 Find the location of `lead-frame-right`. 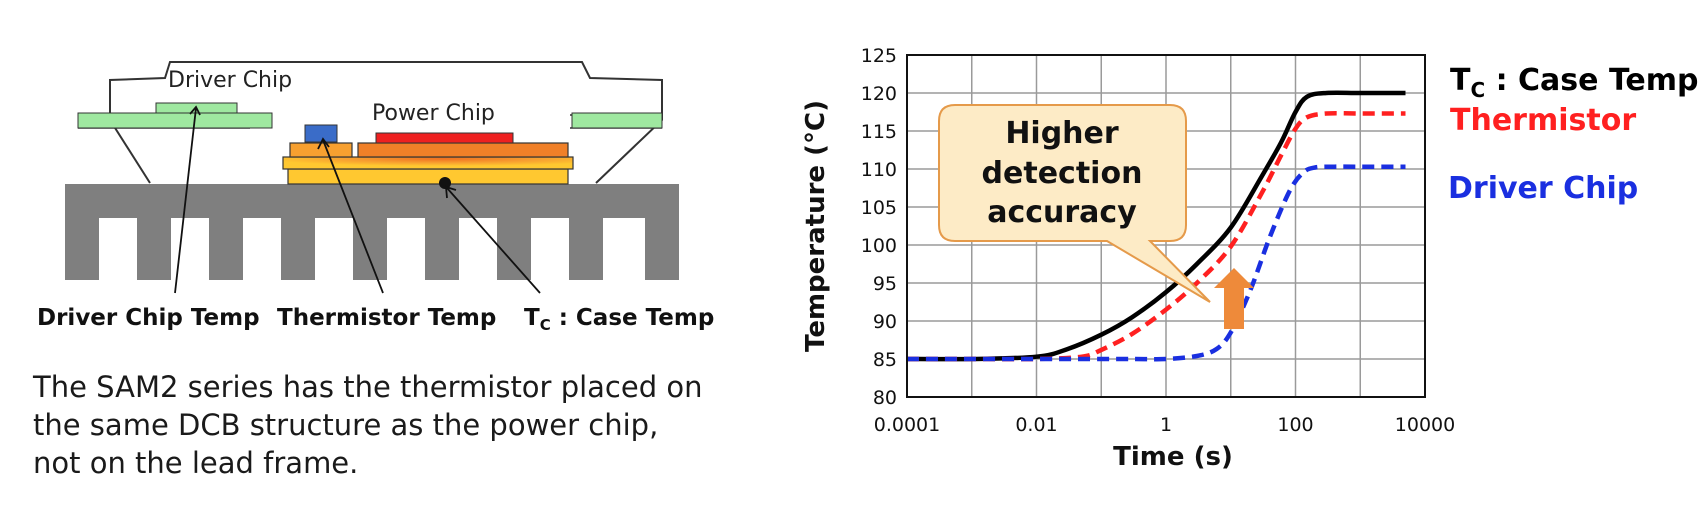

lead-frame-right is located at coordinates (617, 120).